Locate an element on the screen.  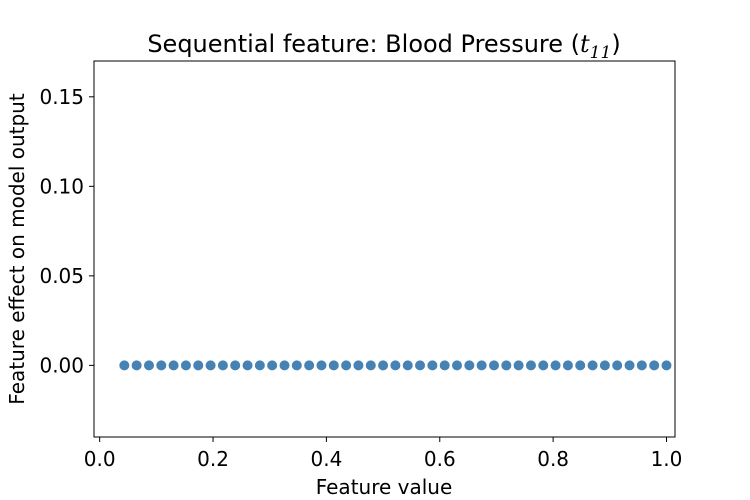
scatter-points is located at coordinates (395, 365).